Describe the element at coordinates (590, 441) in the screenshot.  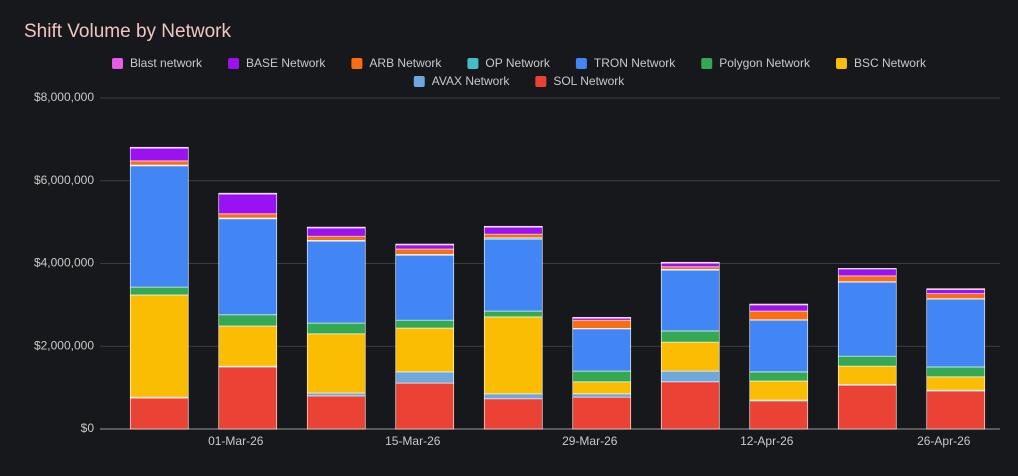
I see `x-tick-label: 29-Mar-26` at that location.